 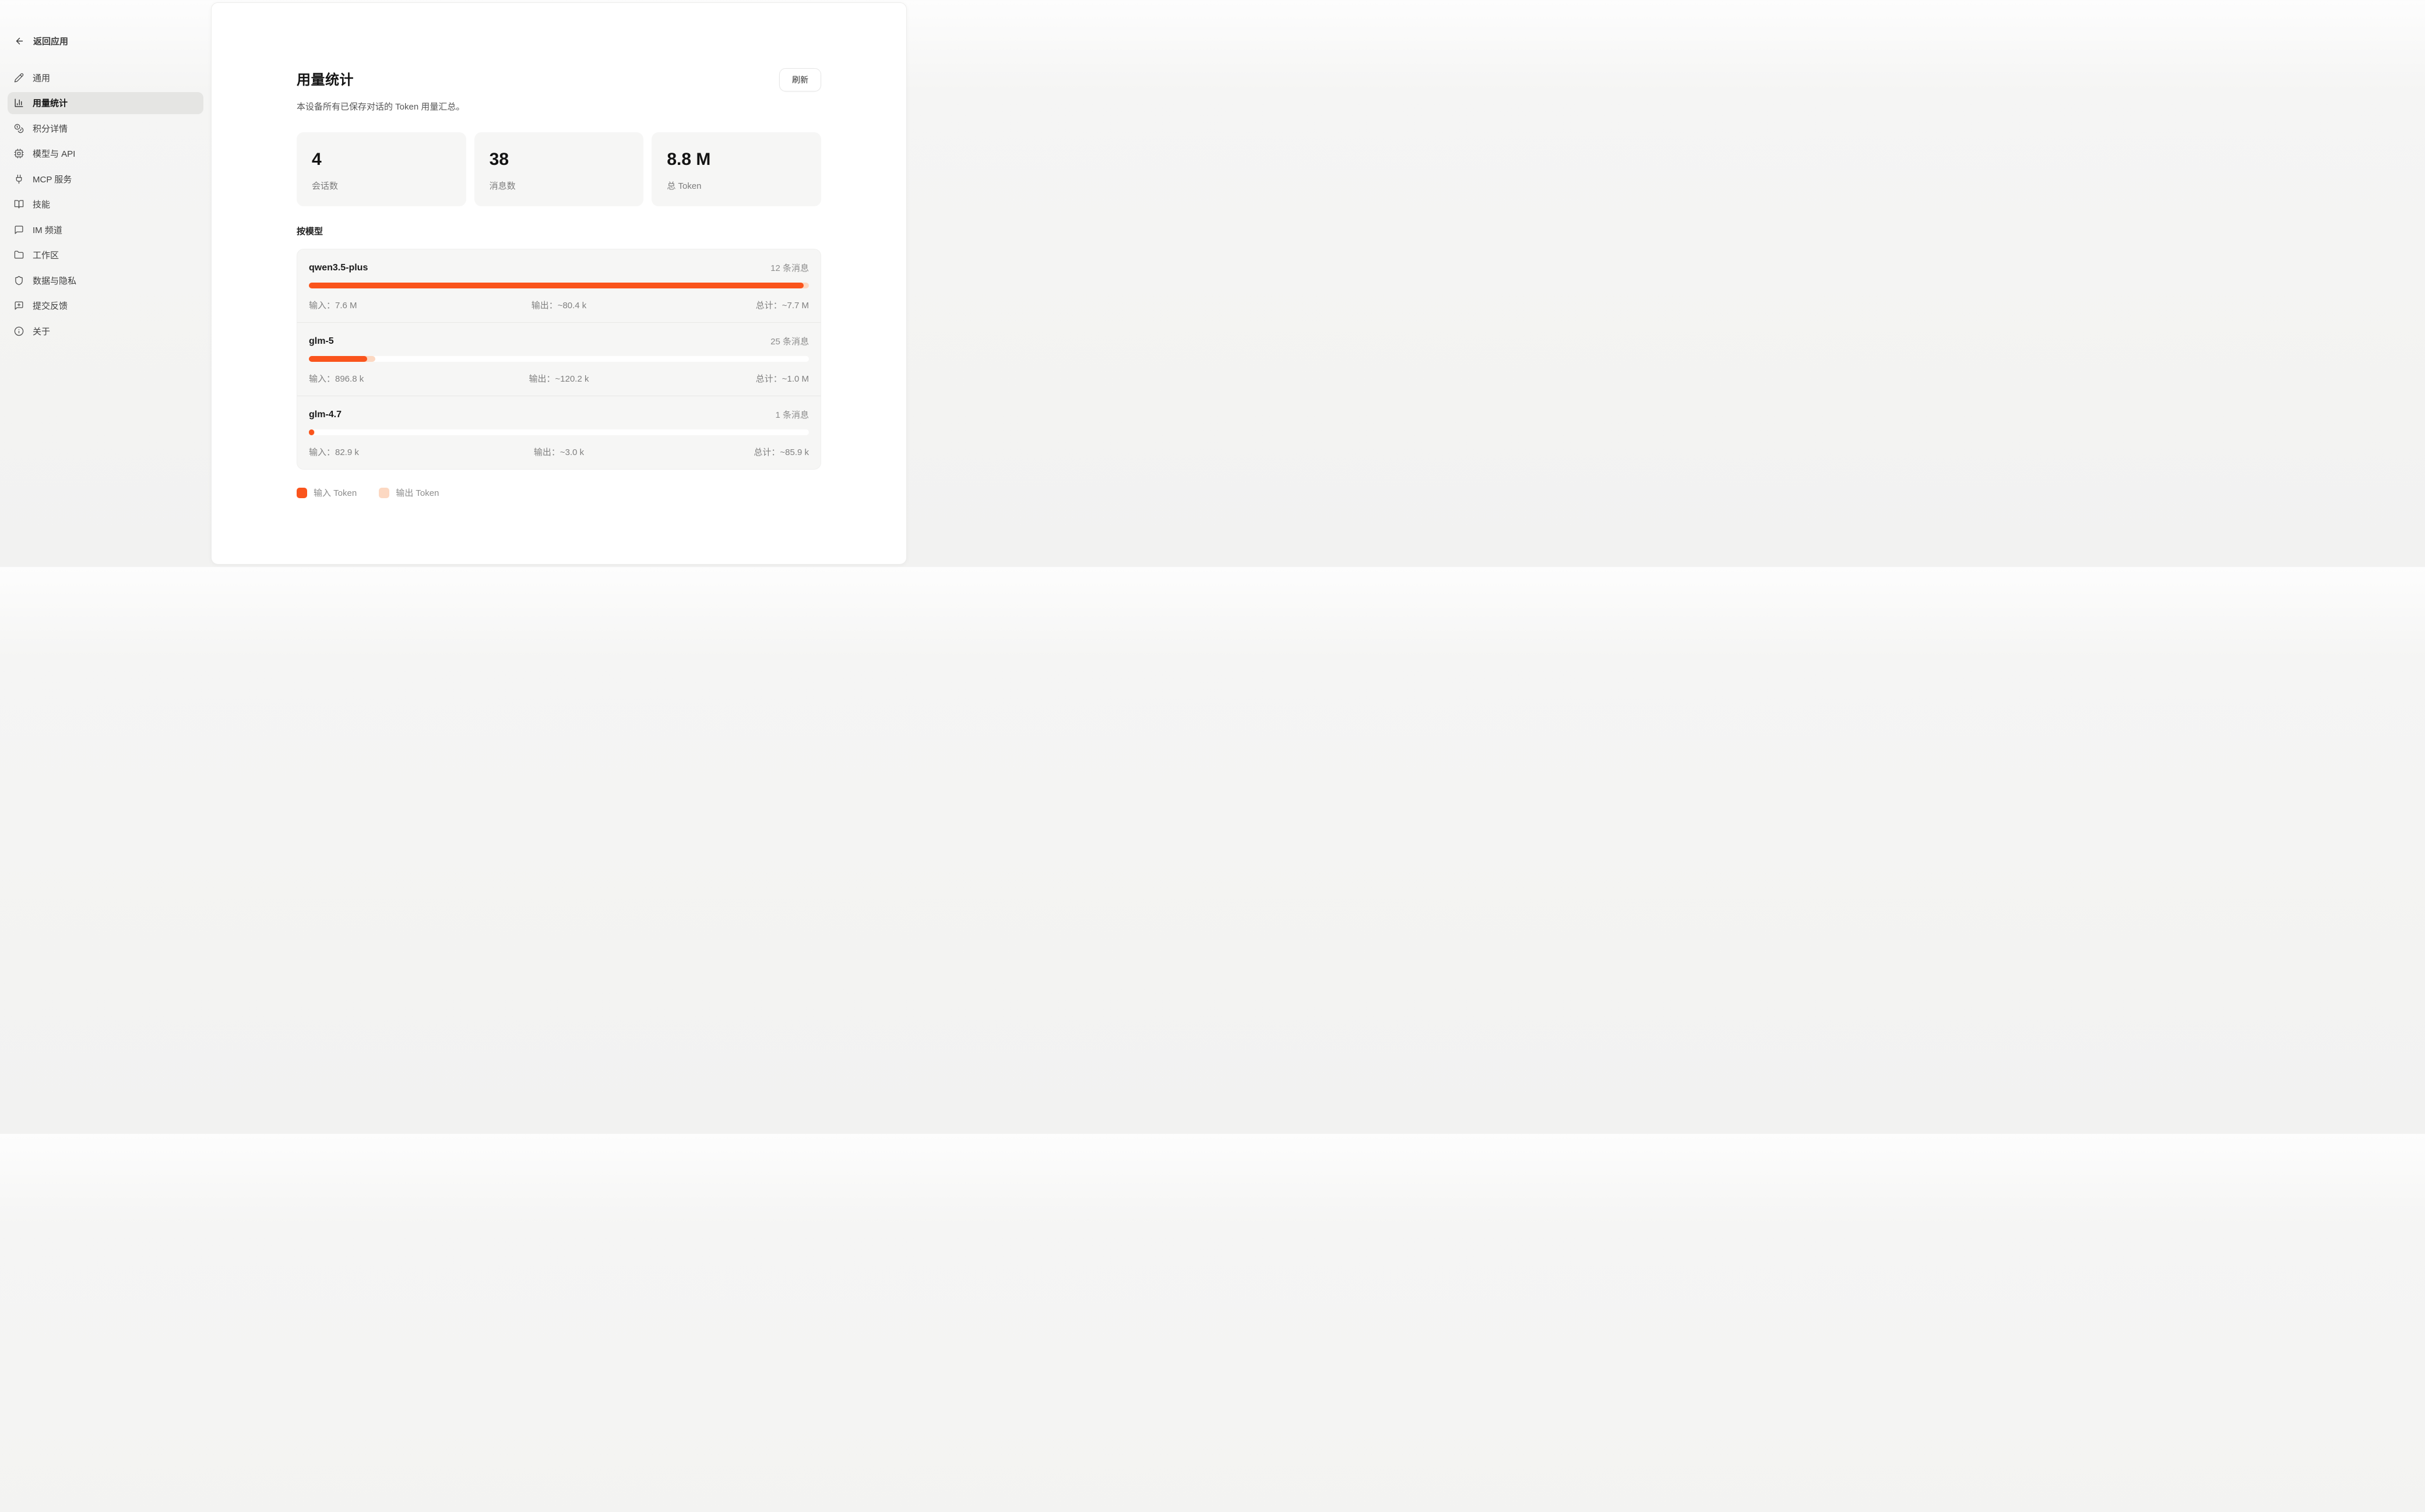 I want to click on bar-chart-icon, so click(x=19, y=103).